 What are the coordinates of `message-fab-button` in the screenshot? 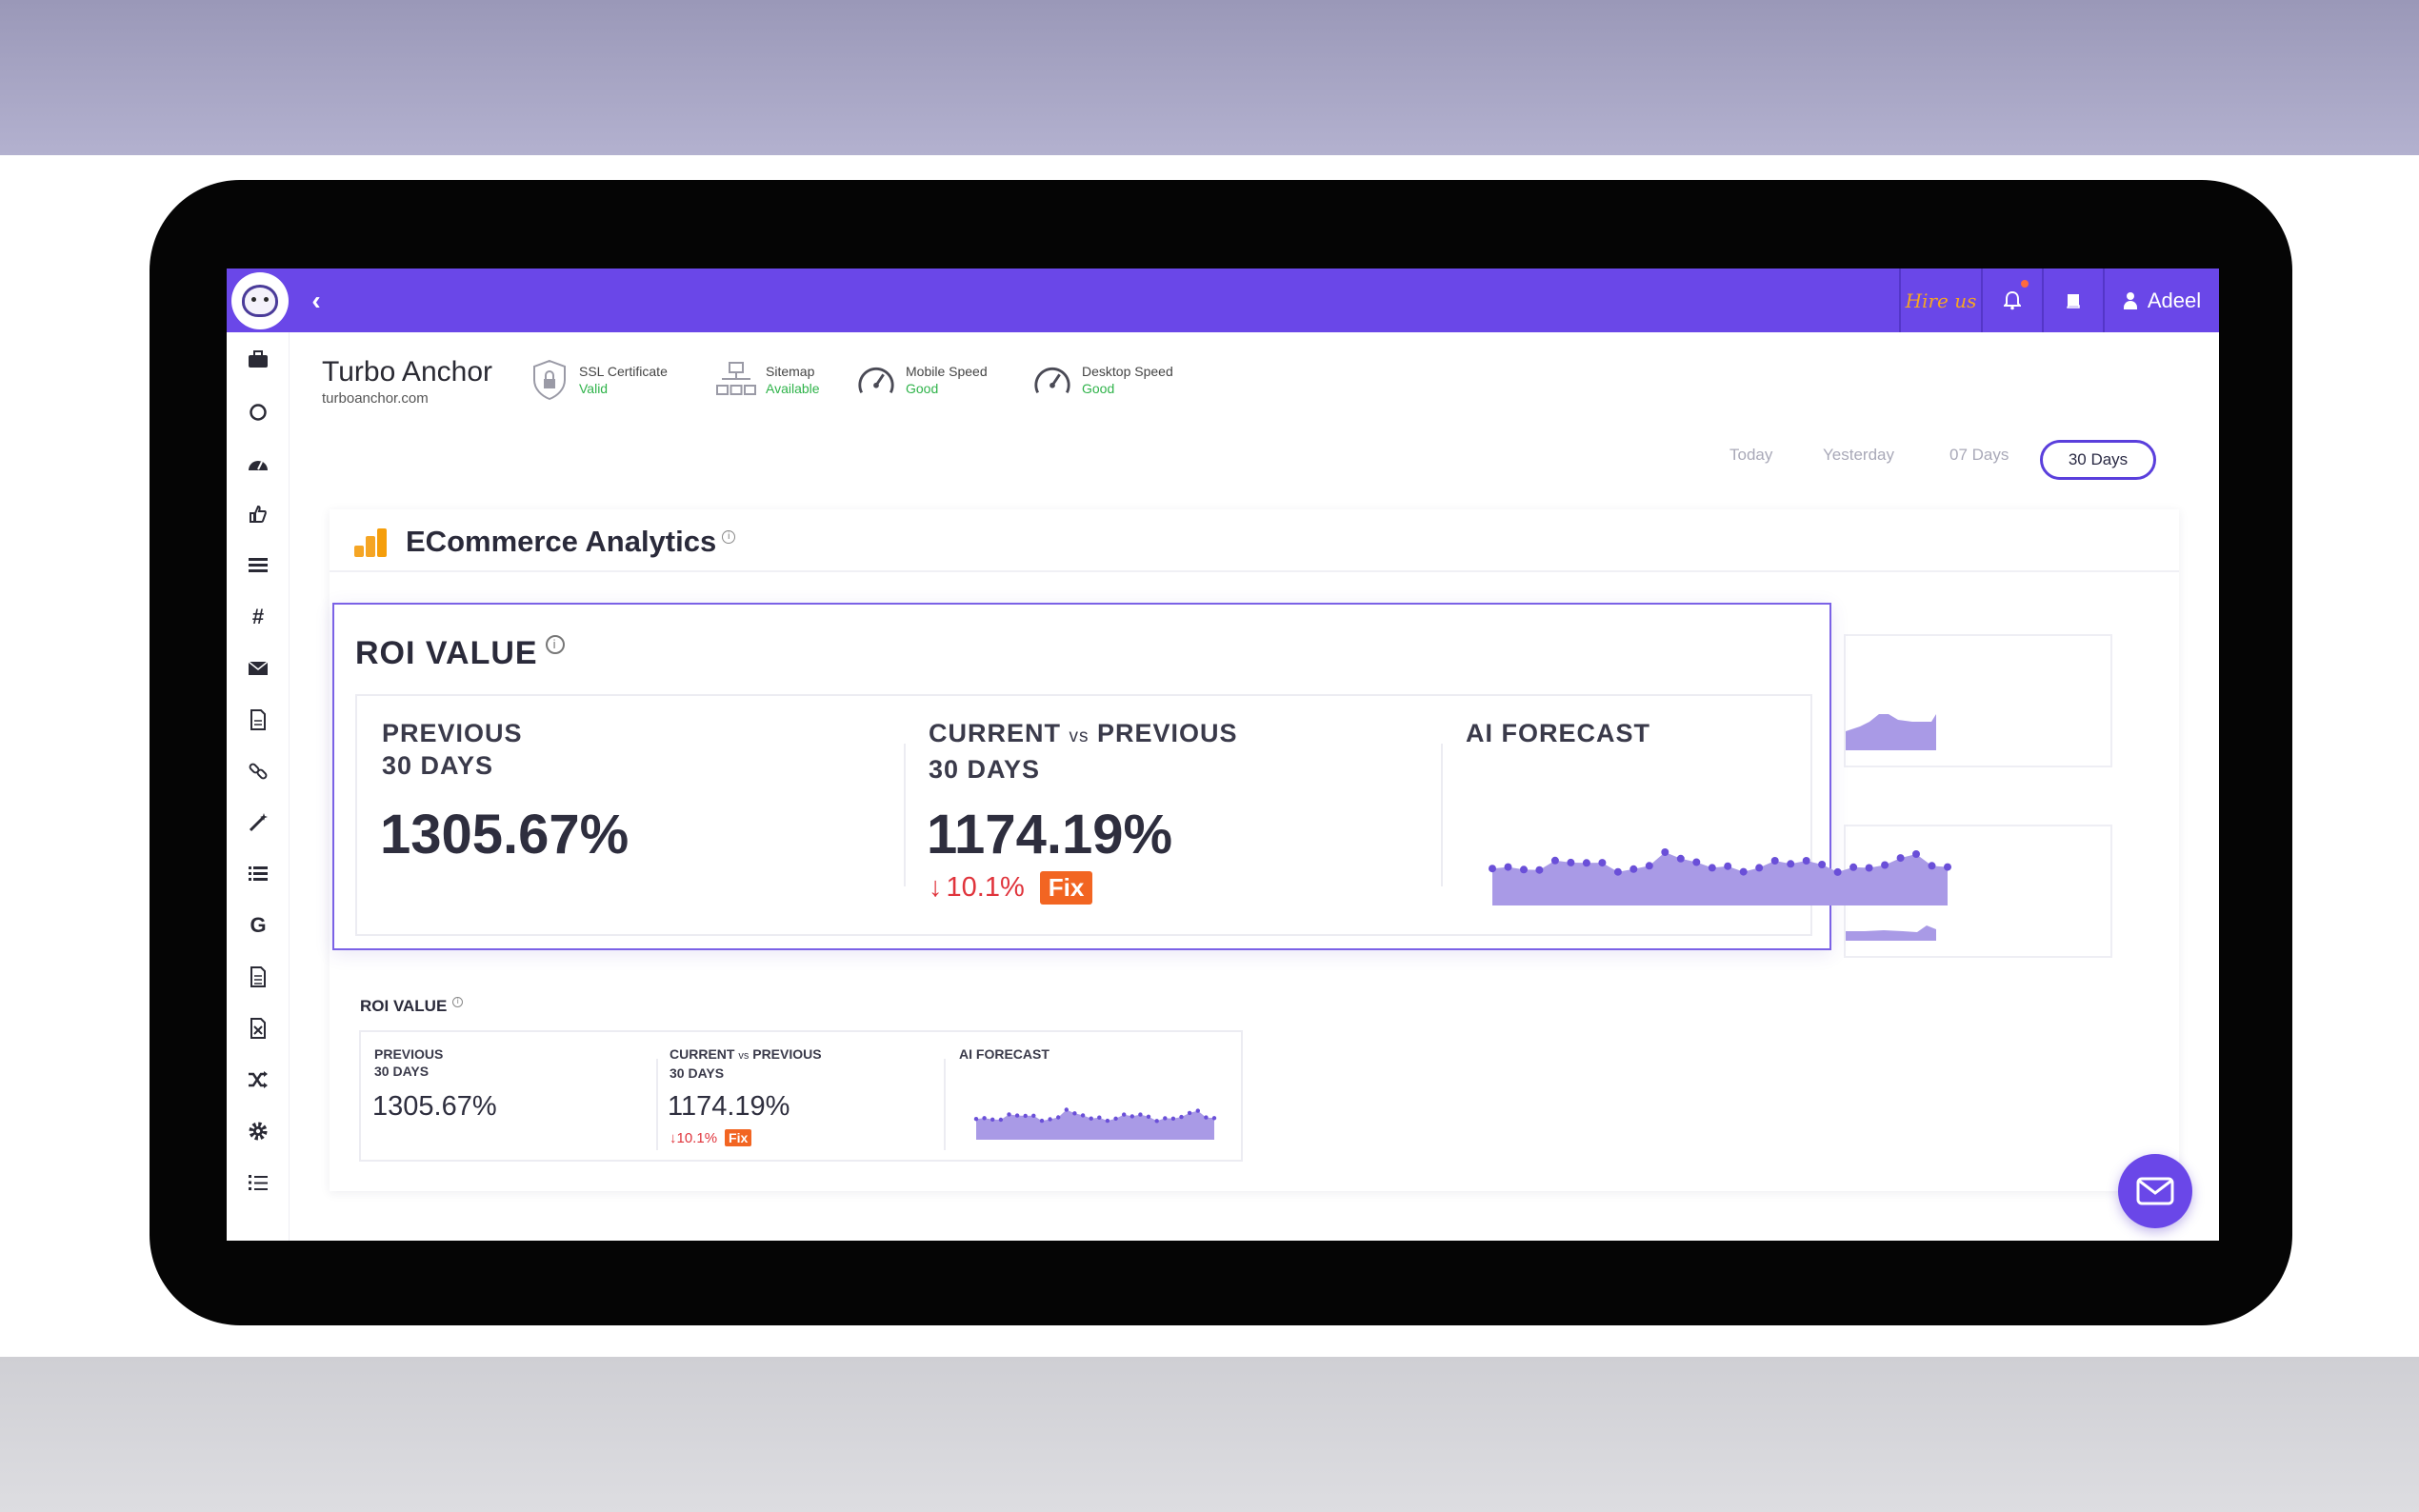 It's located at (2155, 1191).